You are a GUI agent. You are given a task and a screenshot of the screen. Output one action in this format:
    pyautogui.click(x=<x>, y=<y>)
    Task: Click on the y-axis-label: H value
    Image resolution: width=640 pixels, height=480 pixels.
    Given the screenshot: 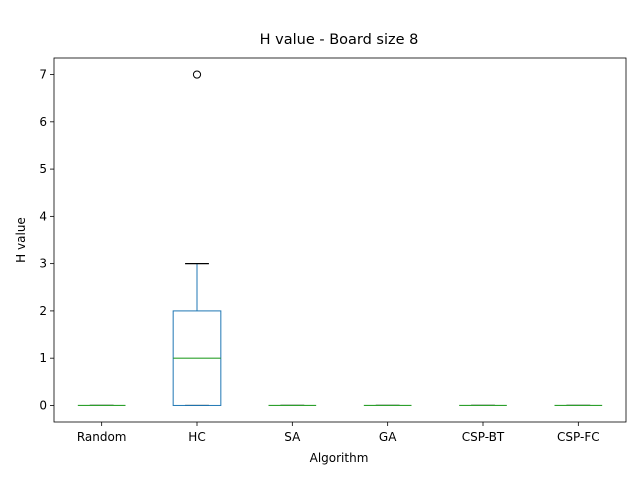 What is the action you would take?
    pyautogui.click(x=21, y=240)
    